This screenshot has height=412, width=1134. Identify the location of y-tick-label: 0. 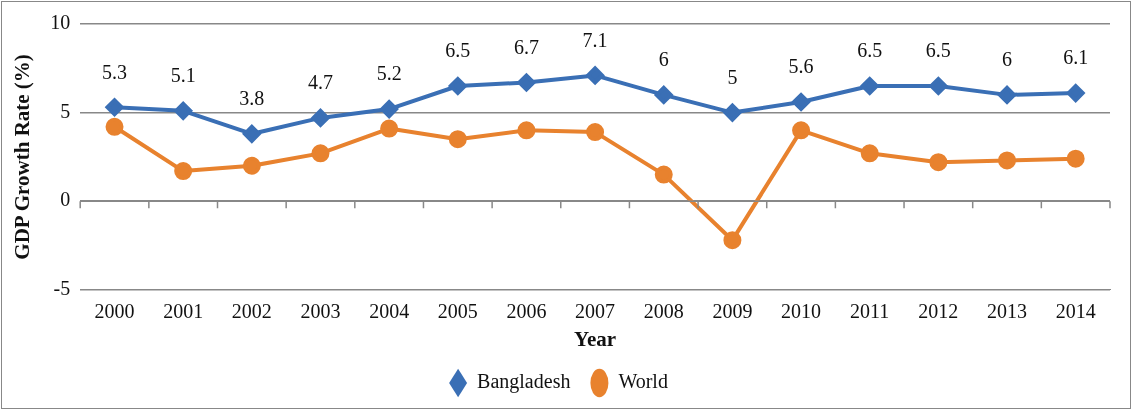
(65, 199).